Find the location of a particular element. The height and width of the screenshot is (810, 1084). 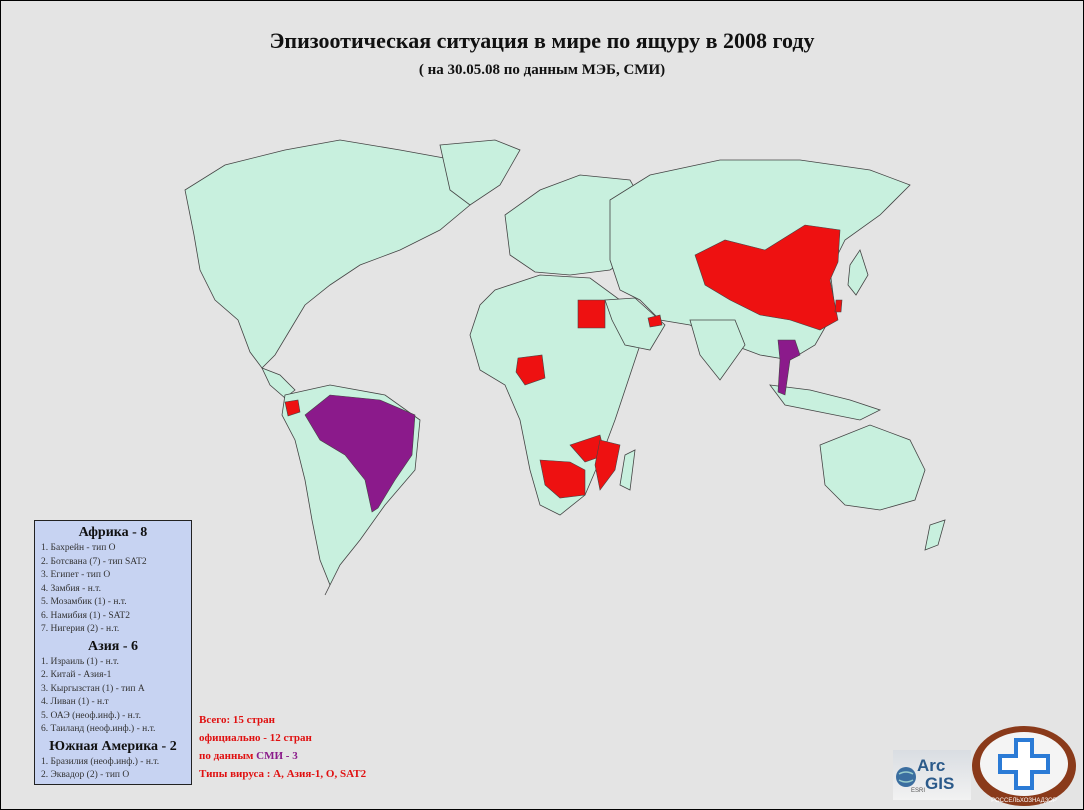

legend-item: 2. Эквадор (2) - тип О is located at coordinates (85, 775).